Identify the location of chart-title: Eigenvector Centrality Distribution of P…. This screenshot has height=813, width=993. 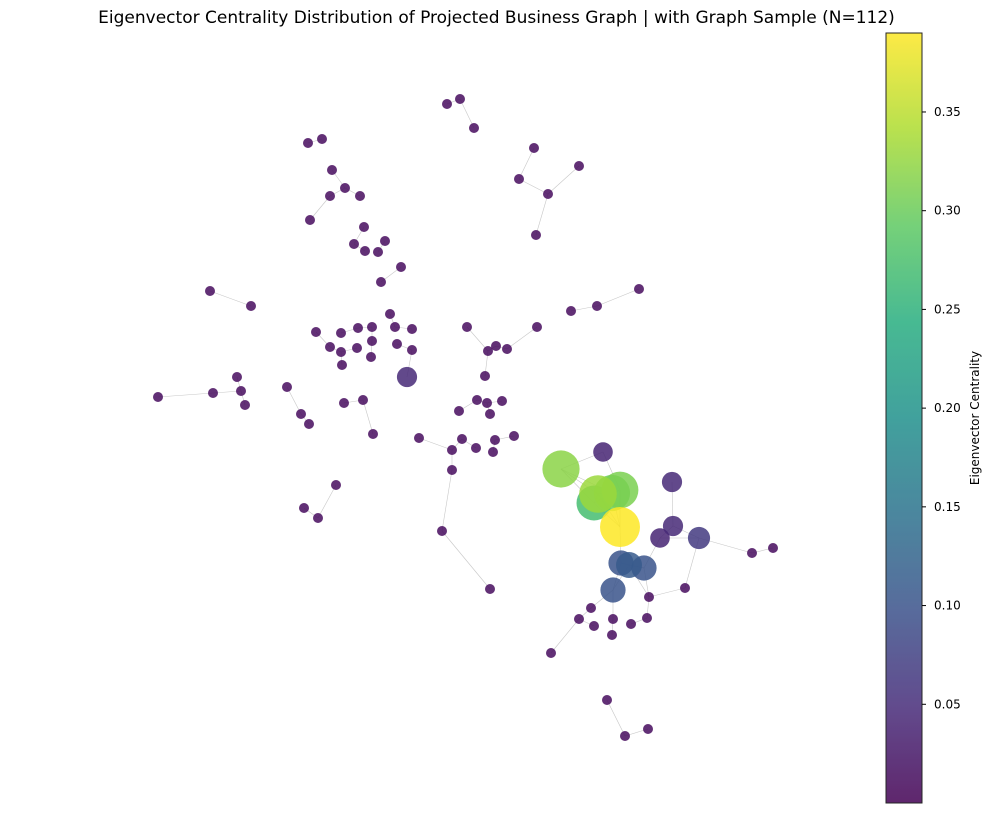
(496, 18).